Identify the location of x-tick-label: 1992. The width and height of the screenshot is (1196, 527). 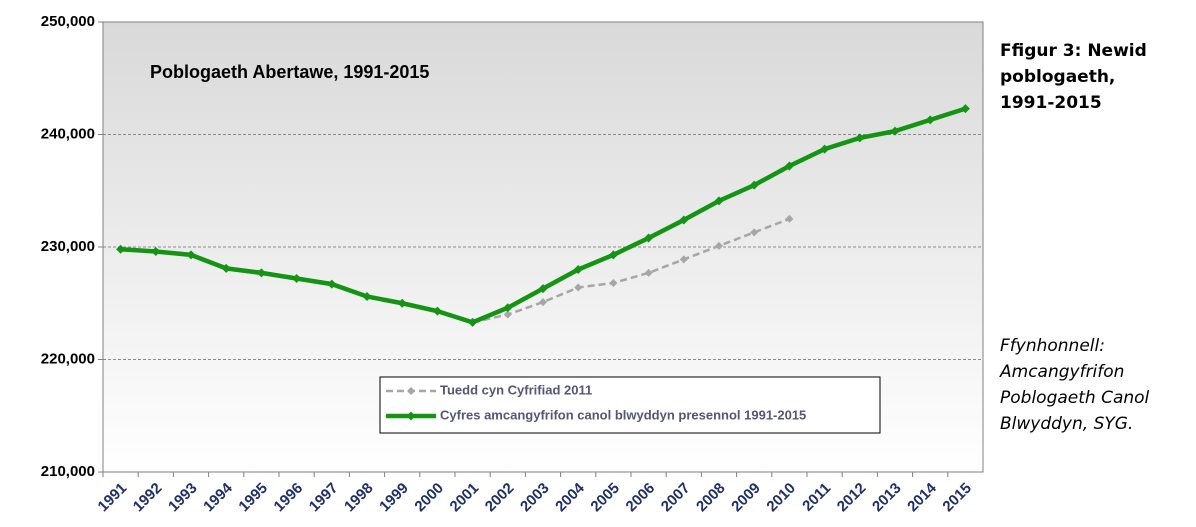
(148, 498).